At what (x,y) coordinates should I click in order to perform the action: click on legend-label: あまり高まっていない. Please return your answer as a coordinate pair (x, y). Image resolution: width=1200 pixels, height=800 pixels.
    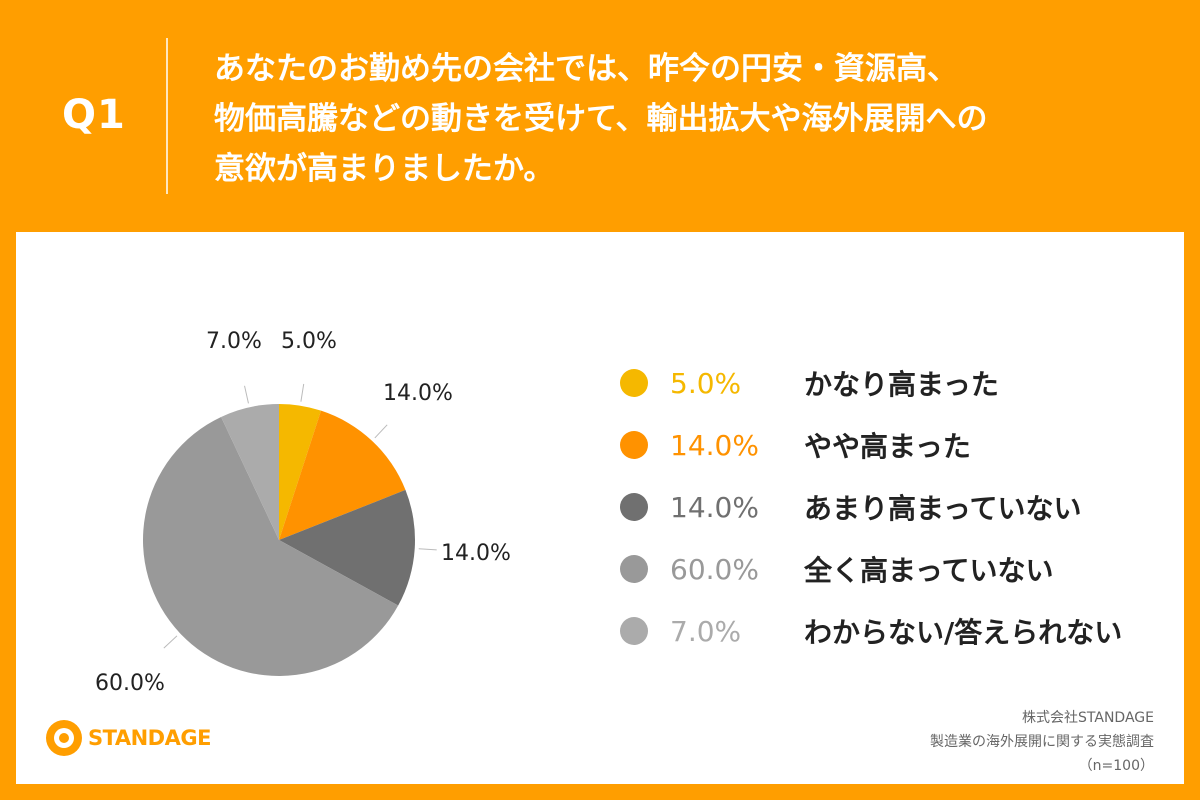
    Looking at the image, I should click on (943, 508).